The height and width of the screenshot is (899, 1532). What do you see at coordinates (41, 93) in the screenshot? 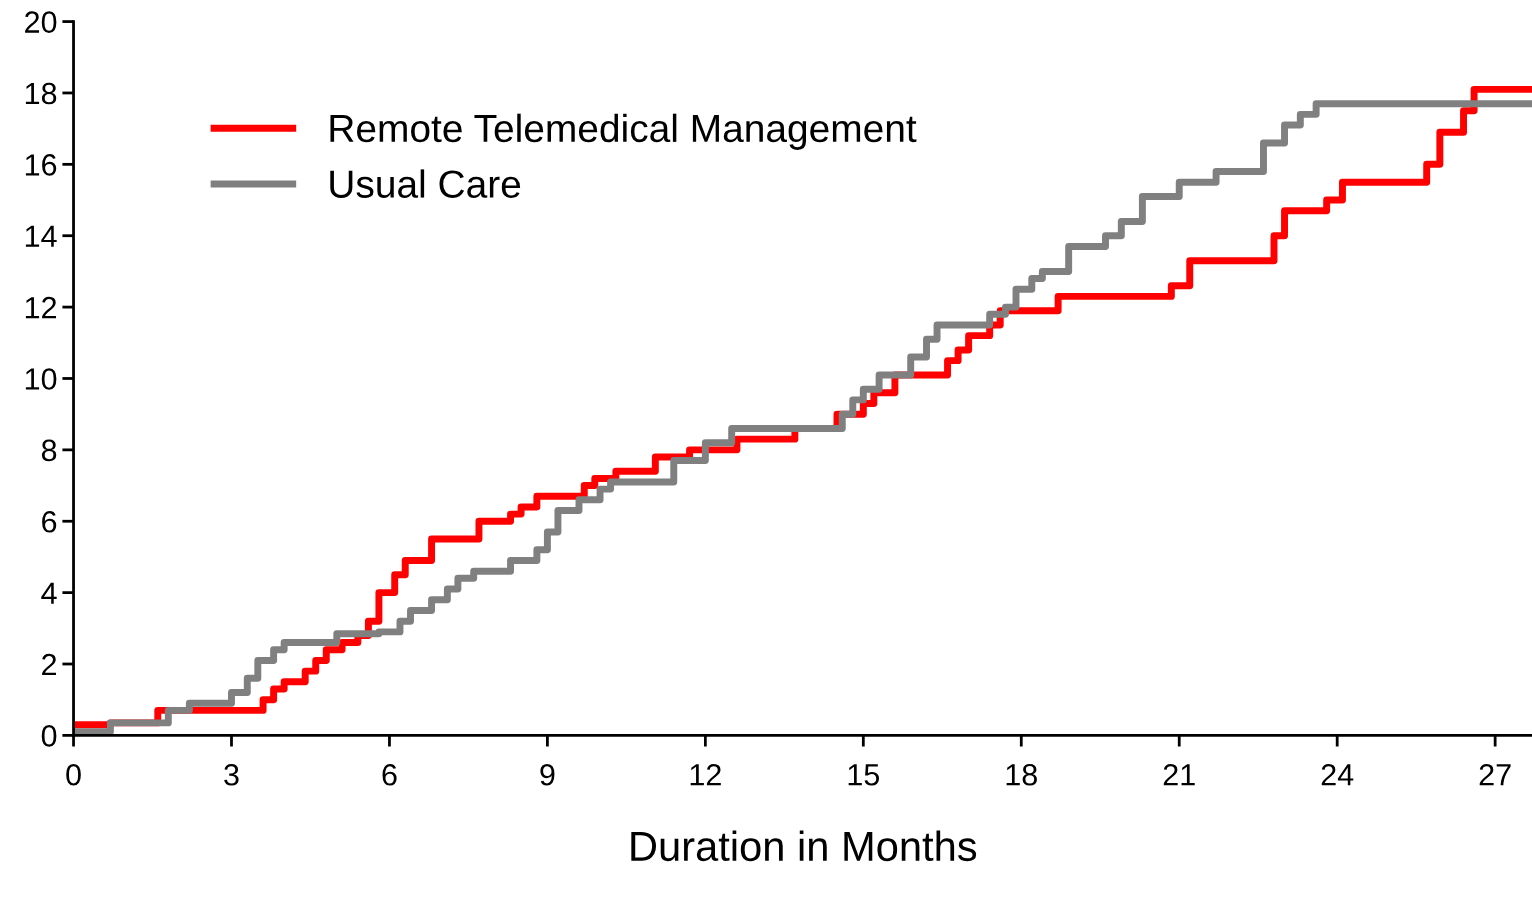
I see `y-tick-label: 18` at bounding box center [41, 93].